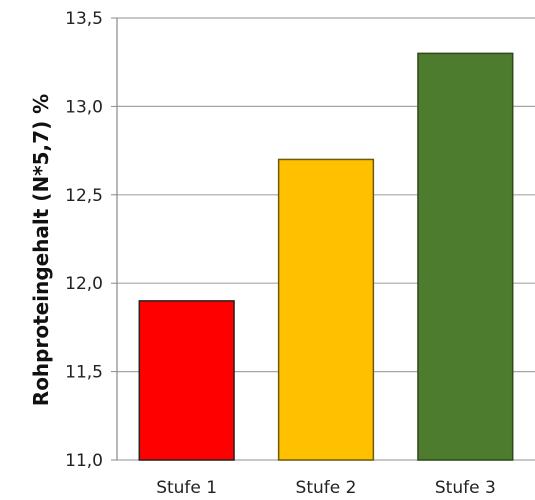 This screenshot has width=535, height=500. I want to click on y-tick-label: 11,5, so click(84, 373).